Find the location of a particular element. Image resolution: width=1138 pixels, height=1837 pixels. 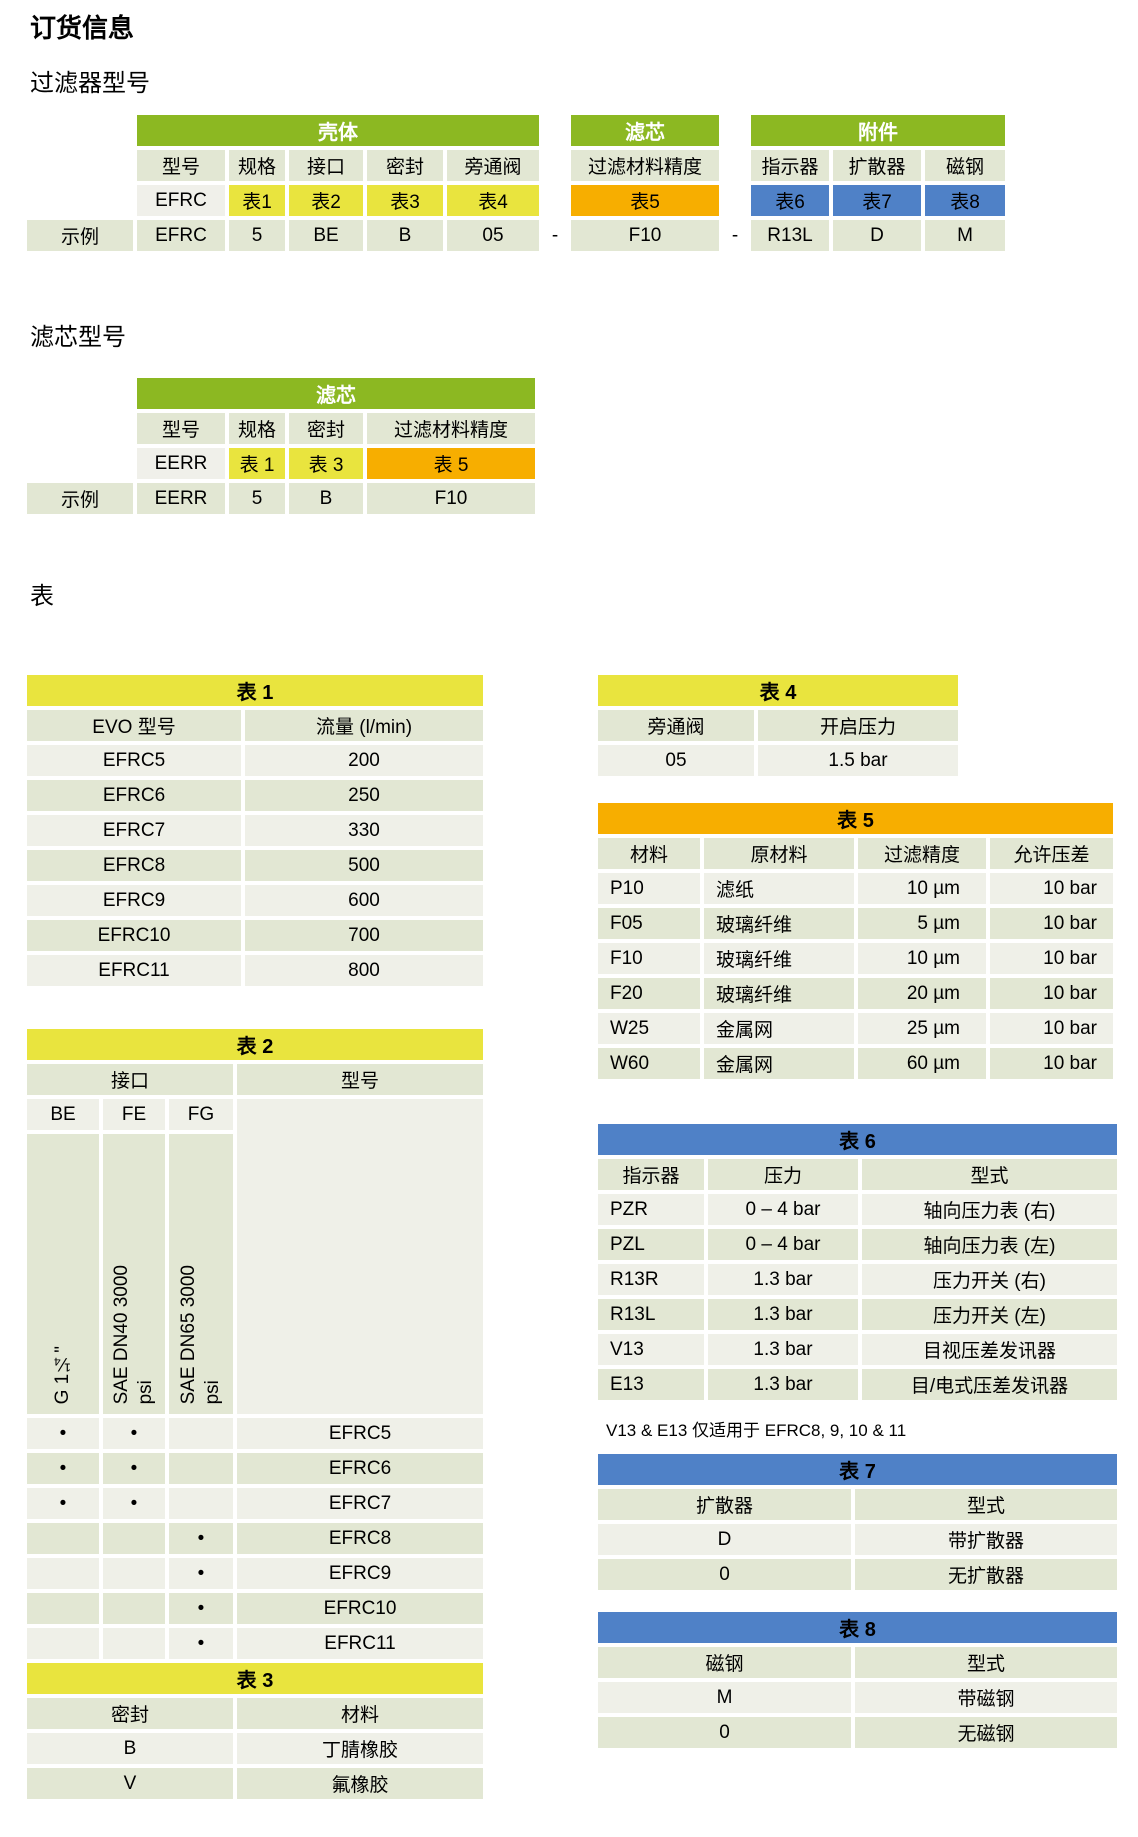

table-title: 表 1 is located at coordinates (255, 690).